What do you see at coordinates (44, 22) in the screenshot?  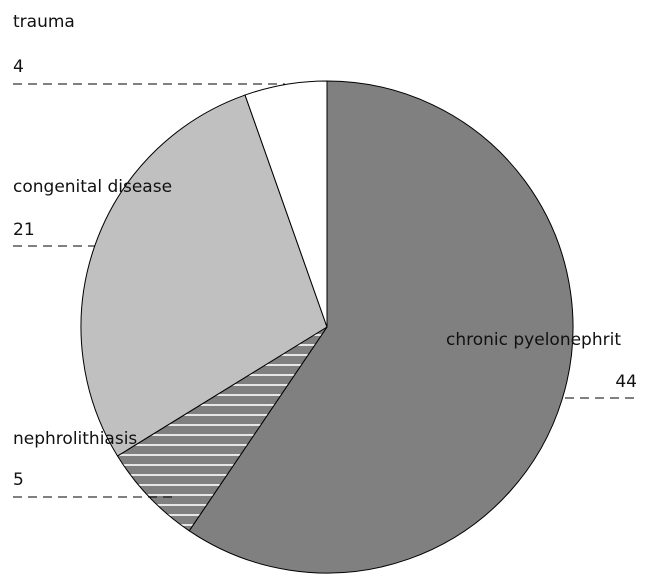 I see `slice-label: trauma` at bounding box center [44, 22].